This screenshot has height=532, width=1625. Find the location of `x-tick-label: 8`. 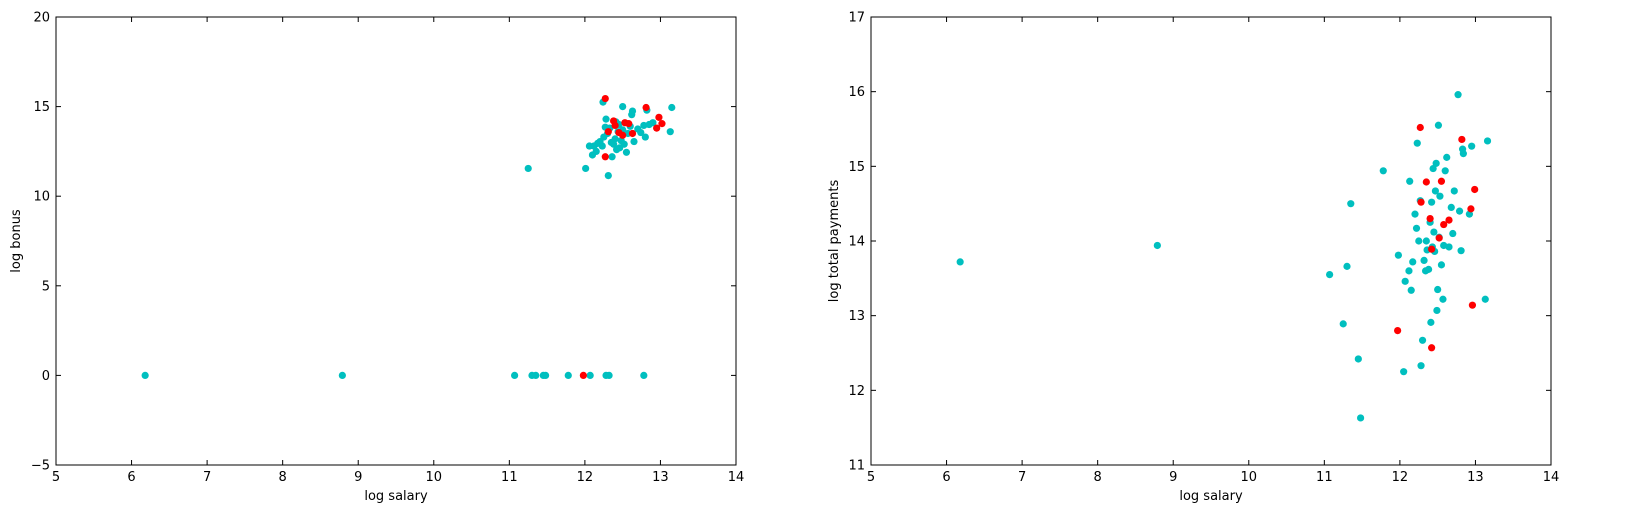

x-tick-label: 8 is located at coordinates (283, 477).